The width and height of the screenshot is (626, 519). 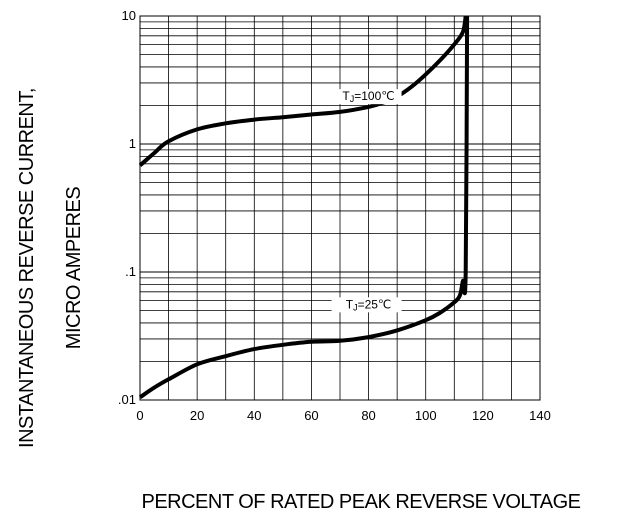 I want to click on x-tick-label: 80, so click(x=368, y=415).